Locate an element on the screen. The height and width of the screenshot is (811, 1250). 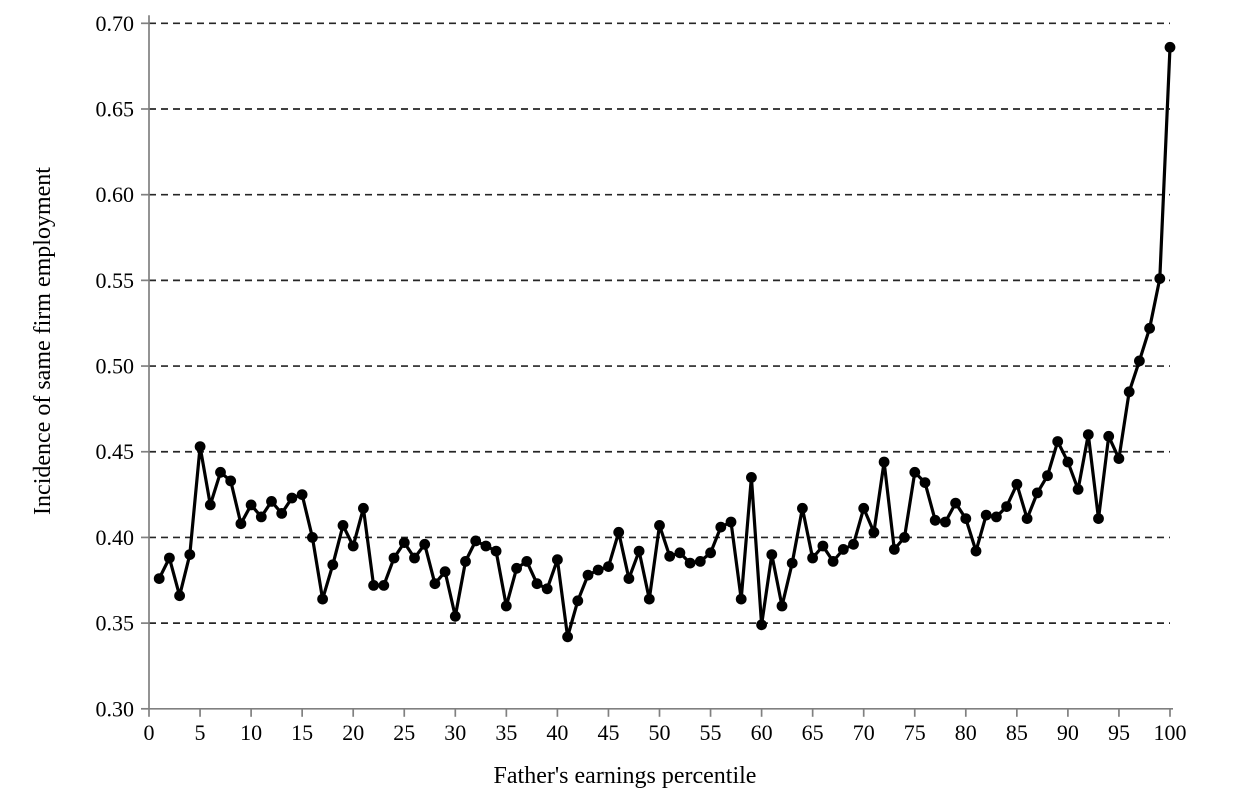
x-tick-label: 60 is located at coordinates (762, 732).